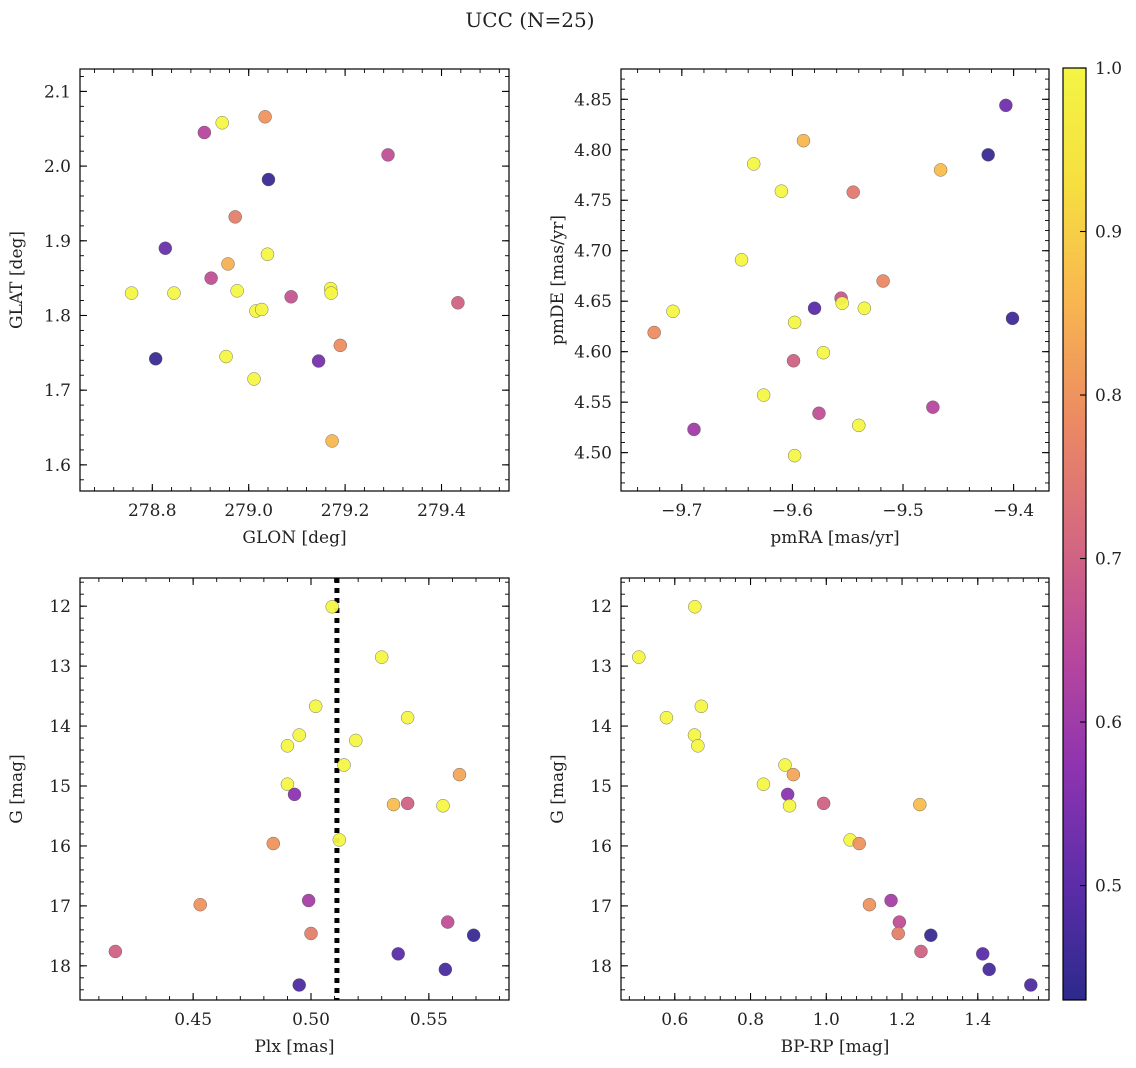 The width and height of the screenshot is (1136, 1068). What do you see at coordinates (57, 316) in the screenshot?
I see `y-tick-label: 1.8` at bounding box center [57, 316].